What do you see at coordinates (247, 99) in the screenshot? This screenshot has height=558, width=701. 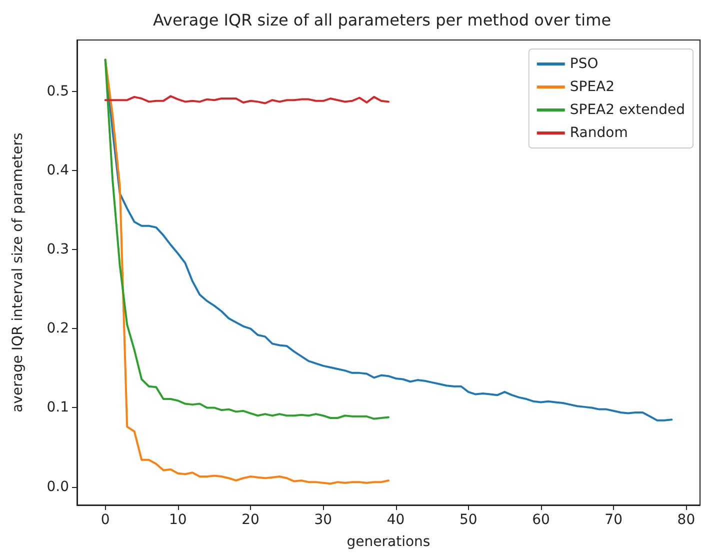 I see `line-series` at bounding box center [247, 99].